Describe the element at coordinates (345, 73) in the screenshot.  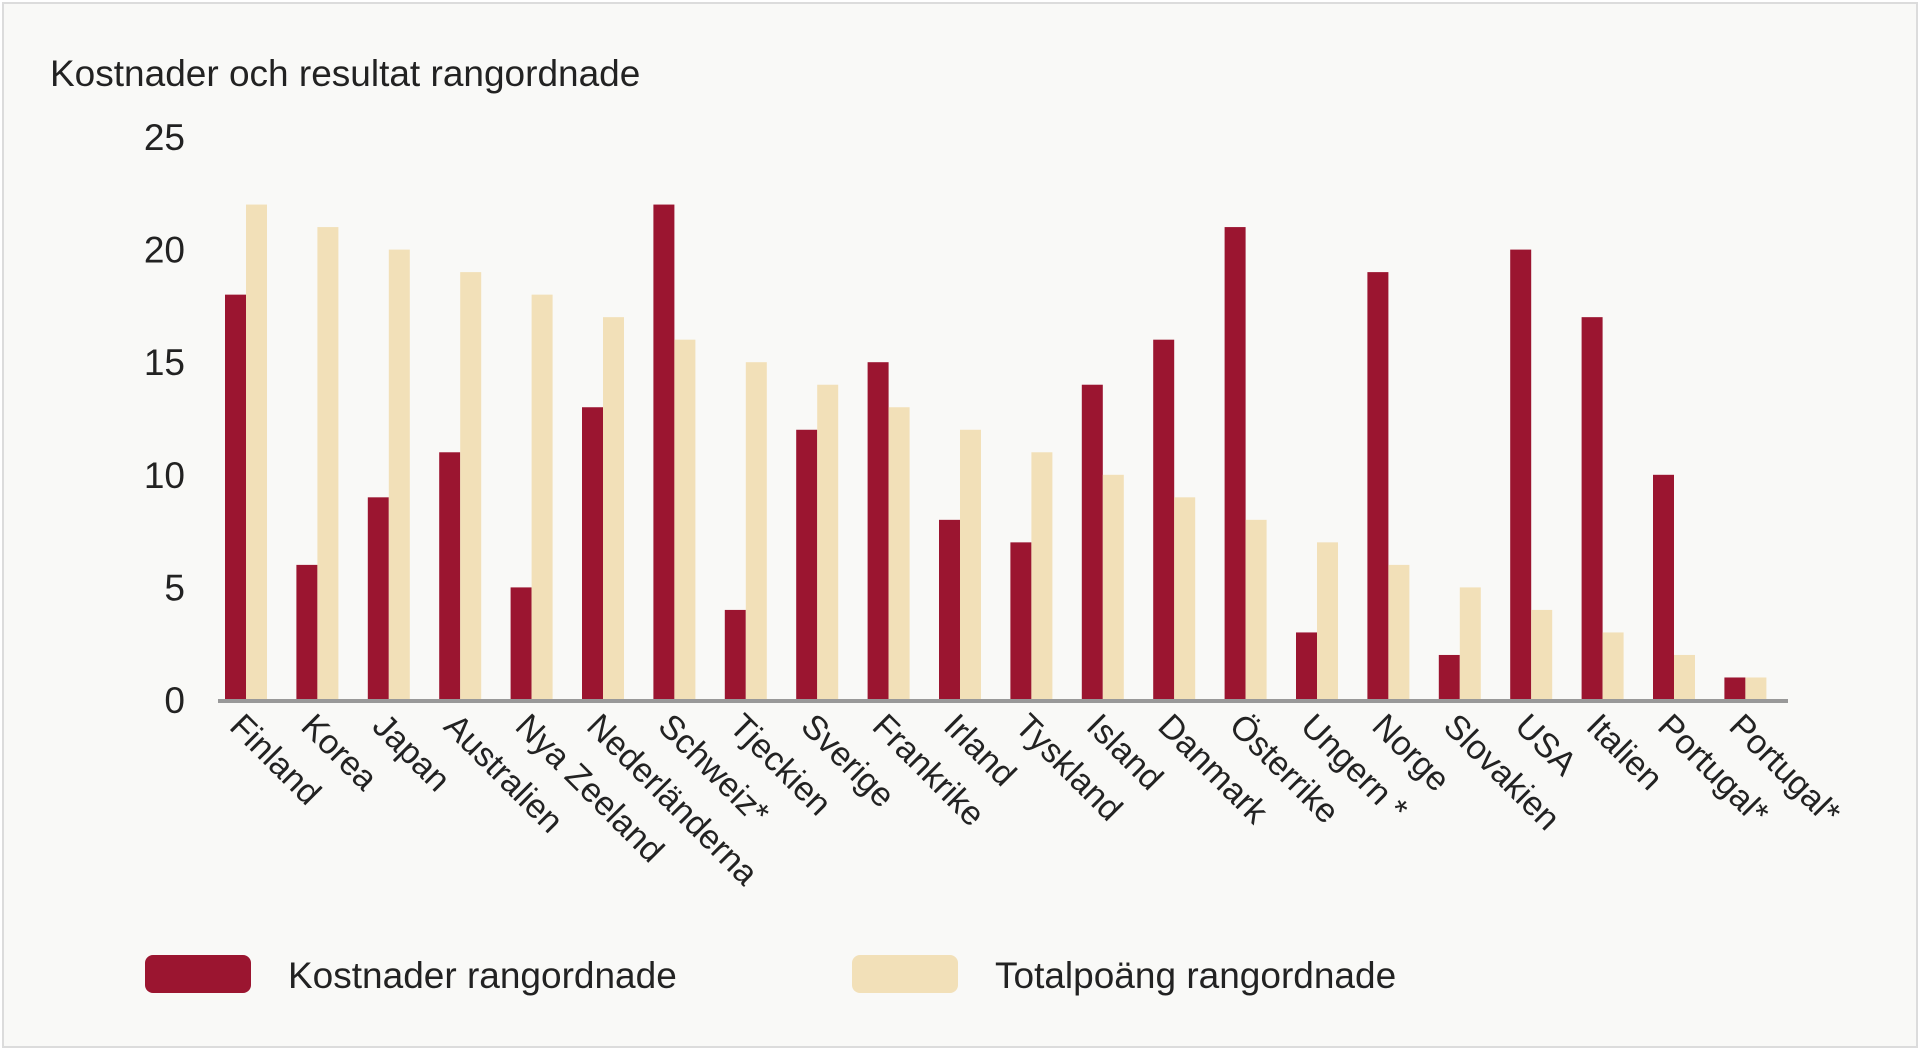
I see `chart-title: Kostnader och resultat rangordnade` at that location.